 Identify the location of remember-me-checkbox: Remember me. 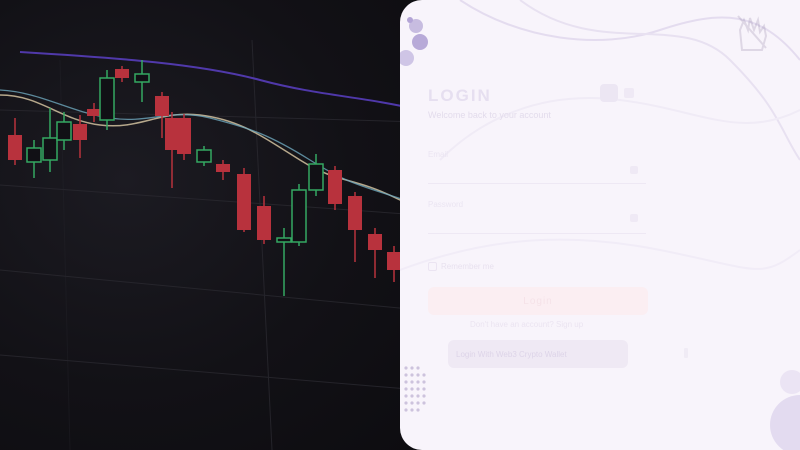
(461, 266).